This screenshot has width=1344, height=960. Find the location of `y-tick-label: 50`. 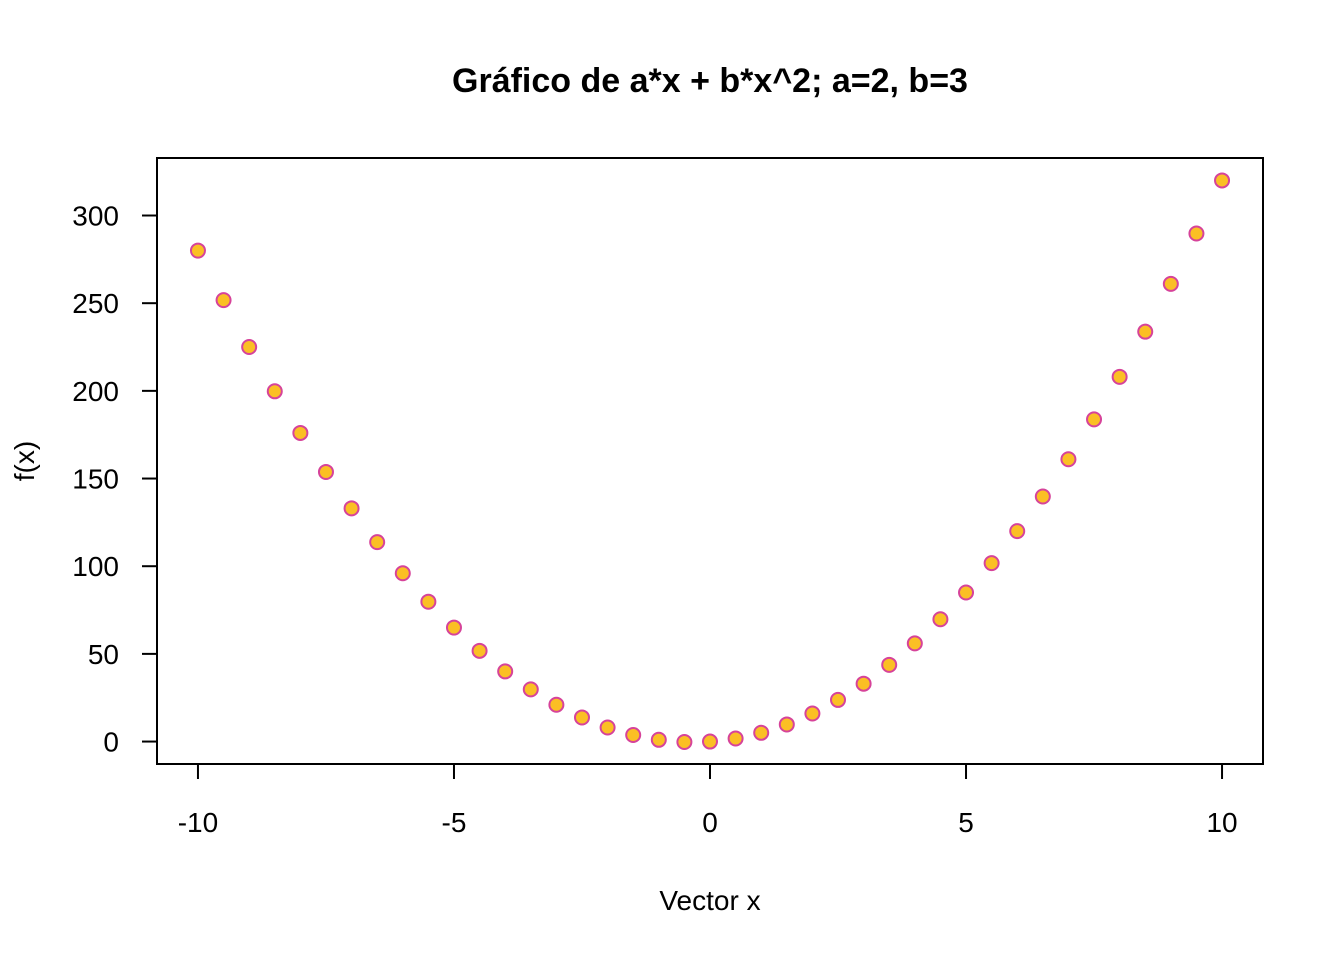

y-tick-label: 50 is located at coordinates (103, 654).